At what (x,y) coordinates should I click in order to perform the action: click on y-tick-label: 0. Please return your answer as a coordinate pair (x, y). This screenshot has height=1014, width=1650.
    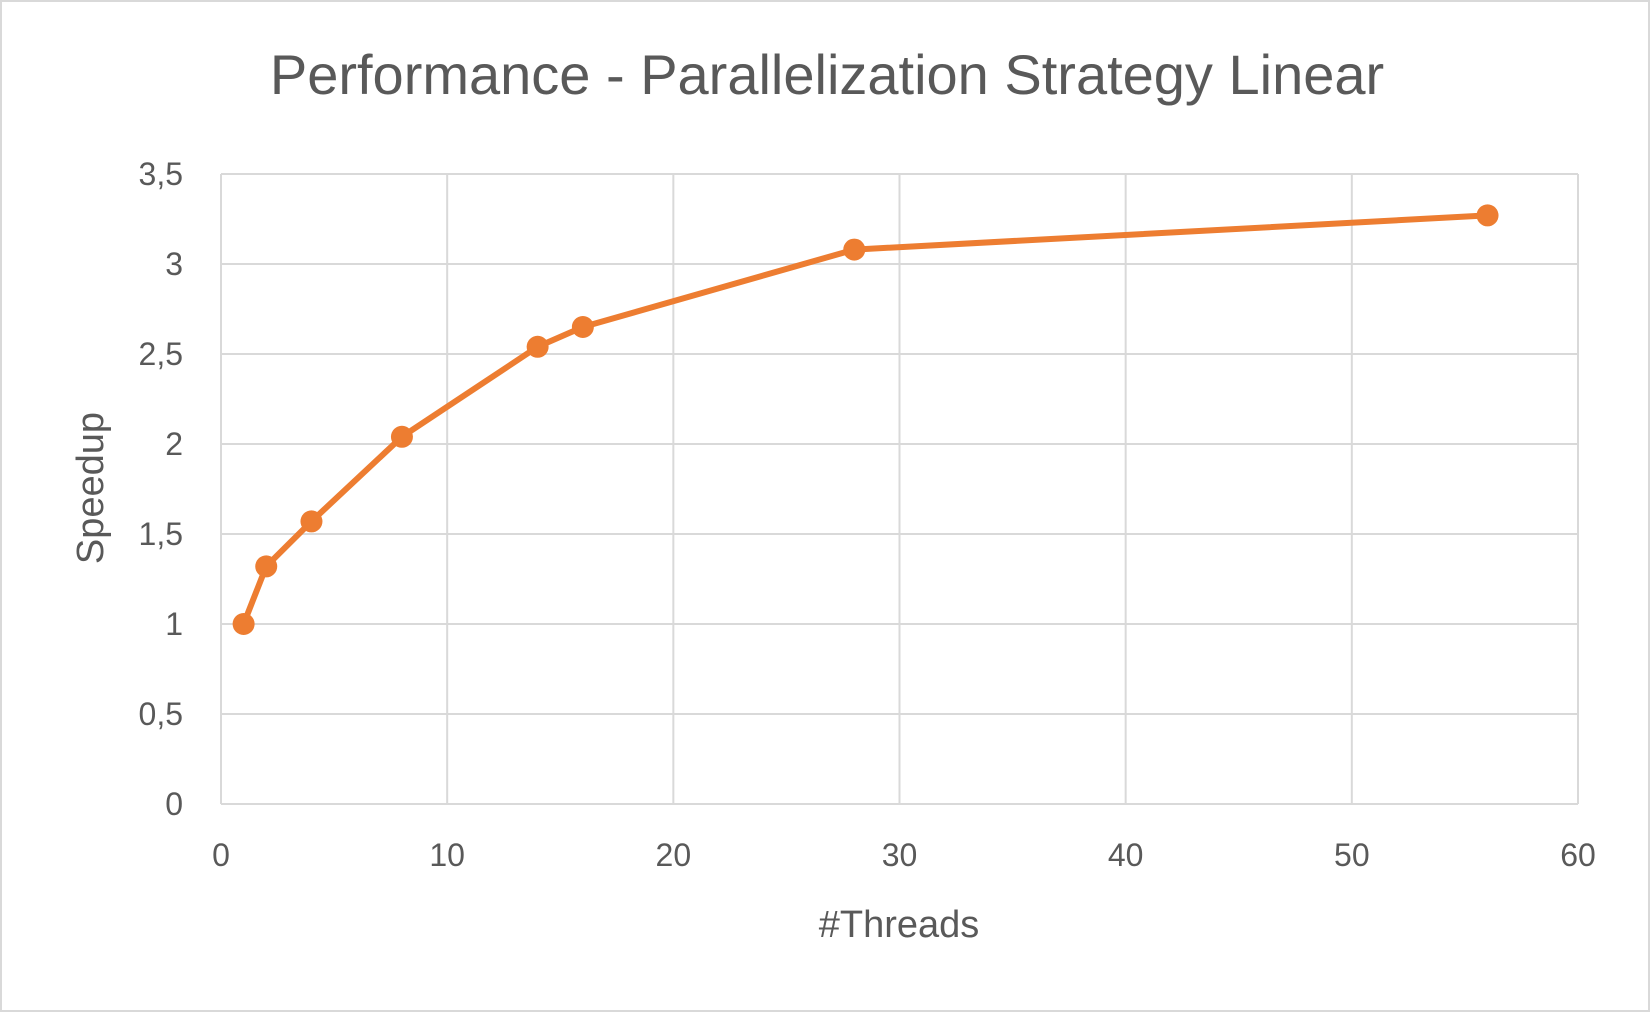
    Looking at the image, I should click on (174, 804).